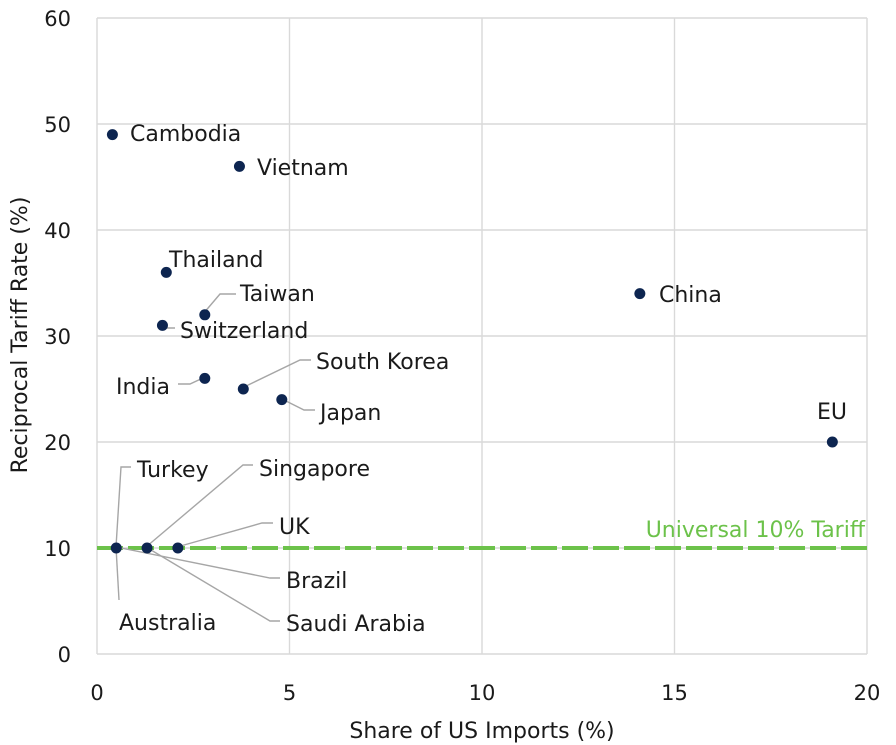  I want to click on x-tick-label: 5, so click(289, 693).